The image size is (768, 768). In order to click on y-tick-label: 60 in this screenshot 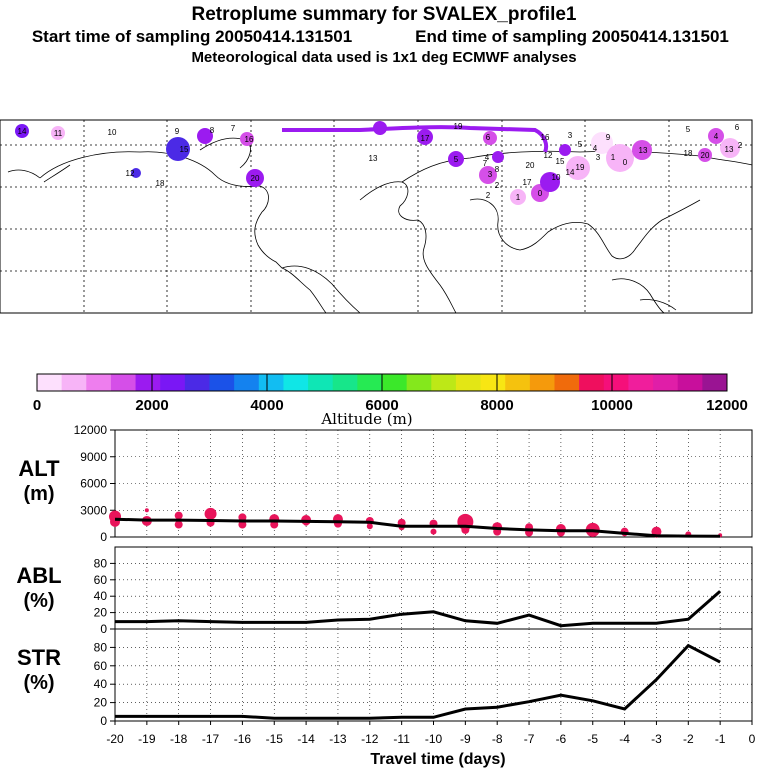, I will do `click(101, 666)`.